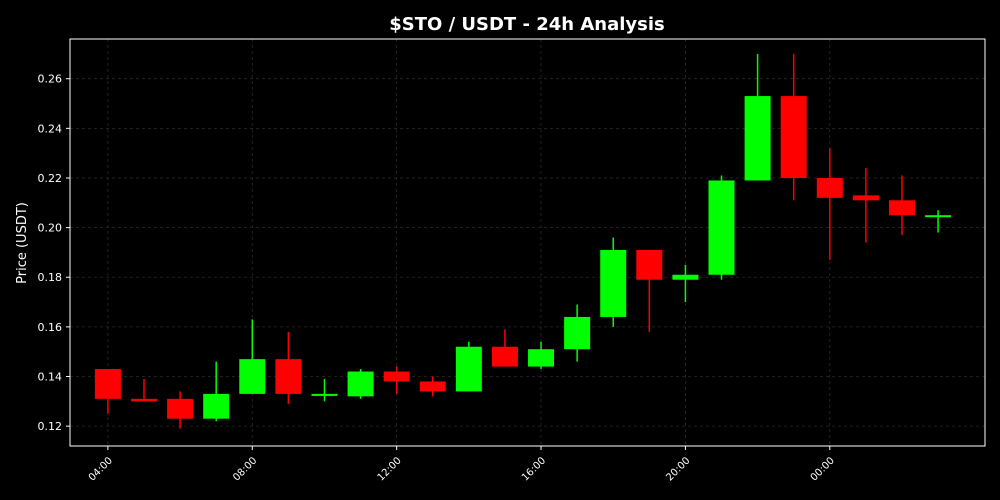  I want to click on y-tick-label: 0.20, so click(50, 228).